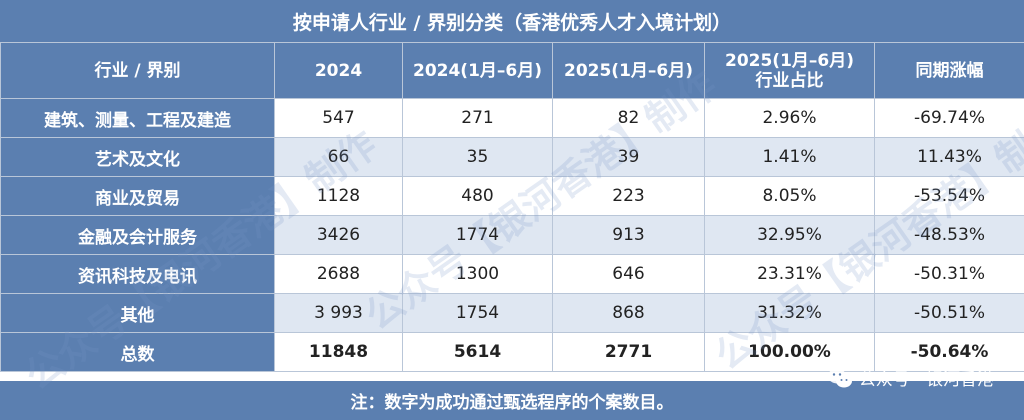 This screenshot has width=1024, height=420. I want to click on total-category: 总数, so click(137, 352).